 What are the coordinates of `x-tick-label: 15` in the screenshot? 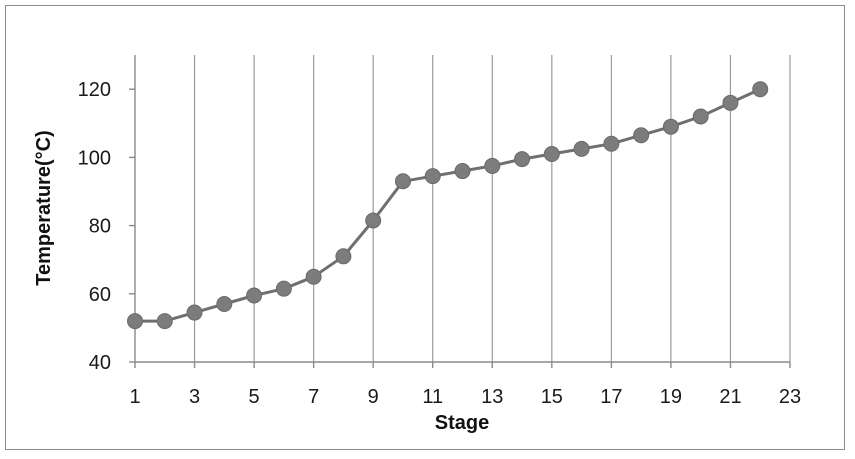 It's located at (552, 397).